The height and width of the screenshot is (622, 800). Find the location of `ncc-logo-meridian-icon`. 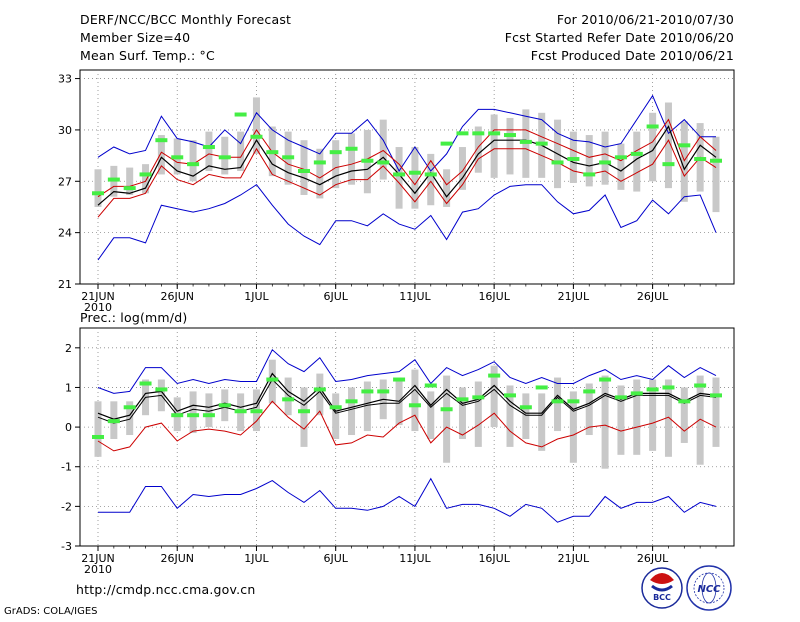

ncc-logo-meridian-icon is located at coordinates (709, 588).